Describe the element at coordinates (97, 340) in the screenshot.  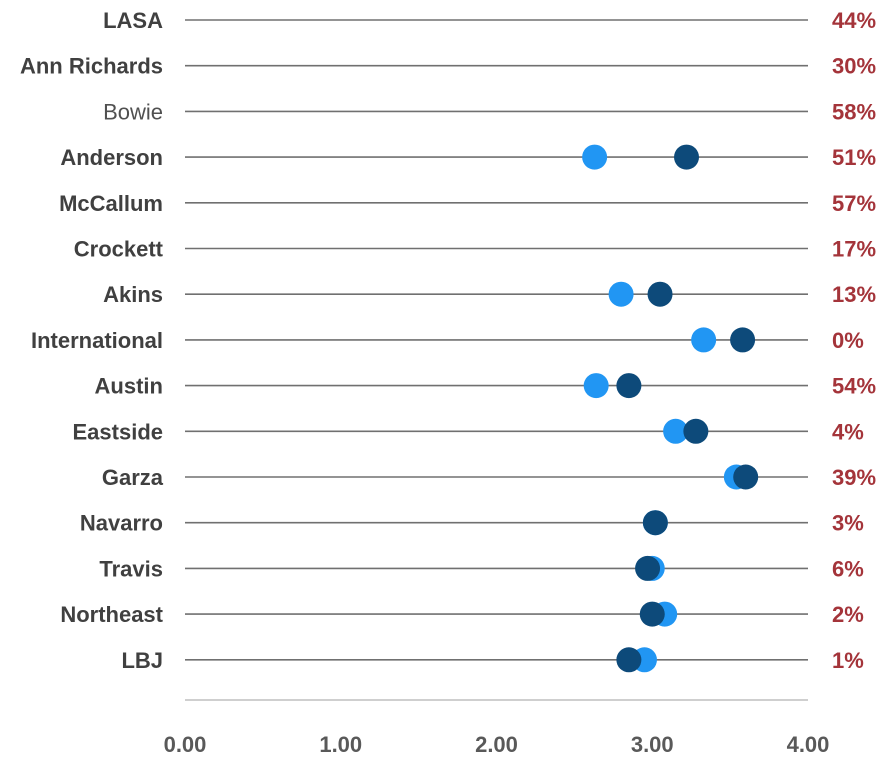
I see `category-label: International` at that location.